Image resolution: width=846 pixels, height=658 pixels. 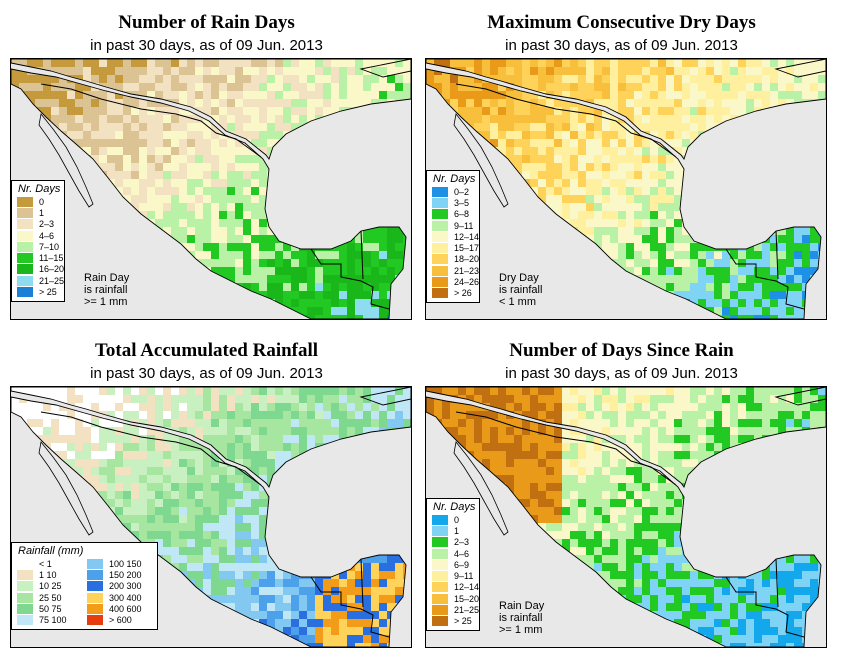 What do you see at coordinates (453, 564) in the screenshot?
I see `legend-item: 6–9` at bounding box center [453, 564].